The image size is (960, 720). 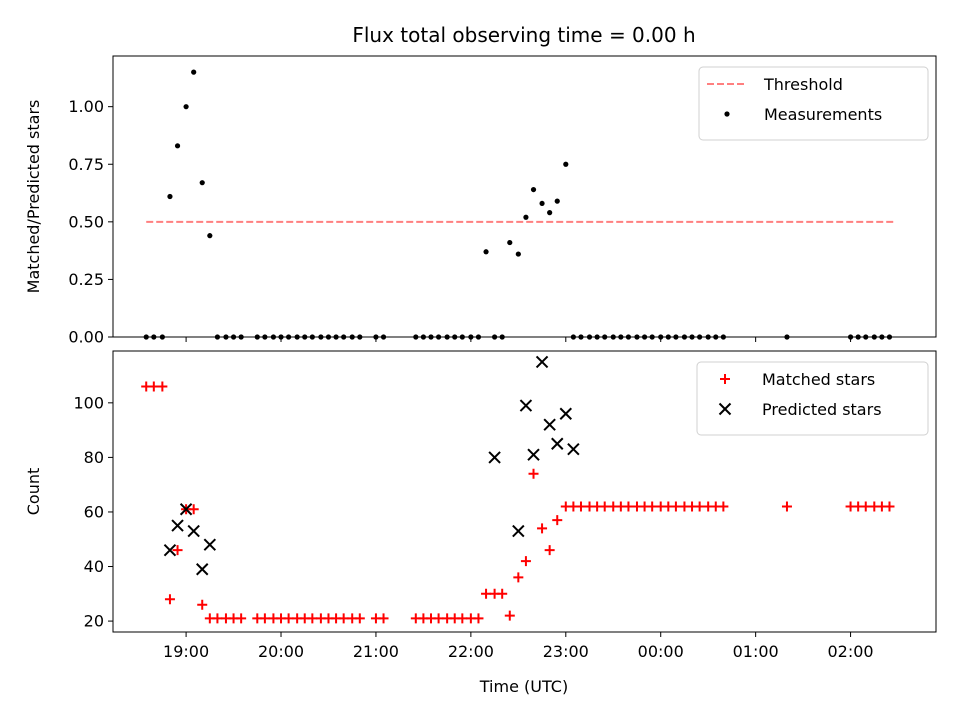 What do you see at coordinates (756, 651) in the screenshot?
I see `x-tick-label: 01:00` at bounding box center [756, 651].